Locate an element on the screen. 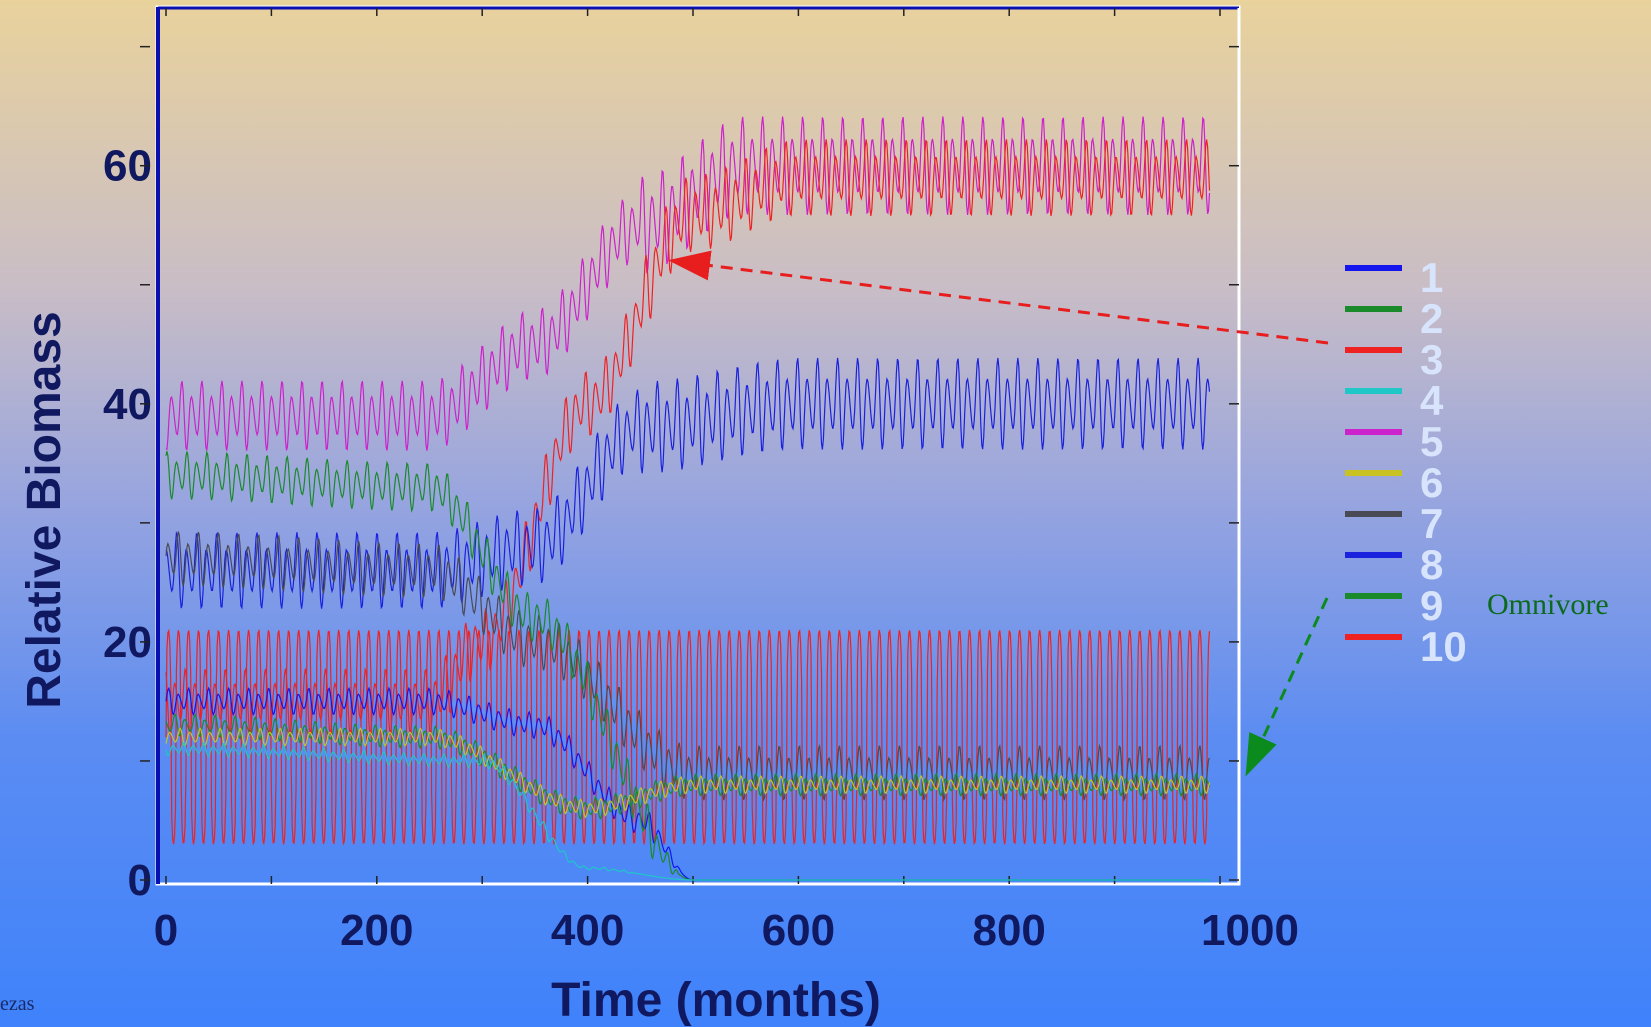 The width and height of the screenshot is (1651, 1027). legend-label-9: 9 is located at coordinates (1431, 605).